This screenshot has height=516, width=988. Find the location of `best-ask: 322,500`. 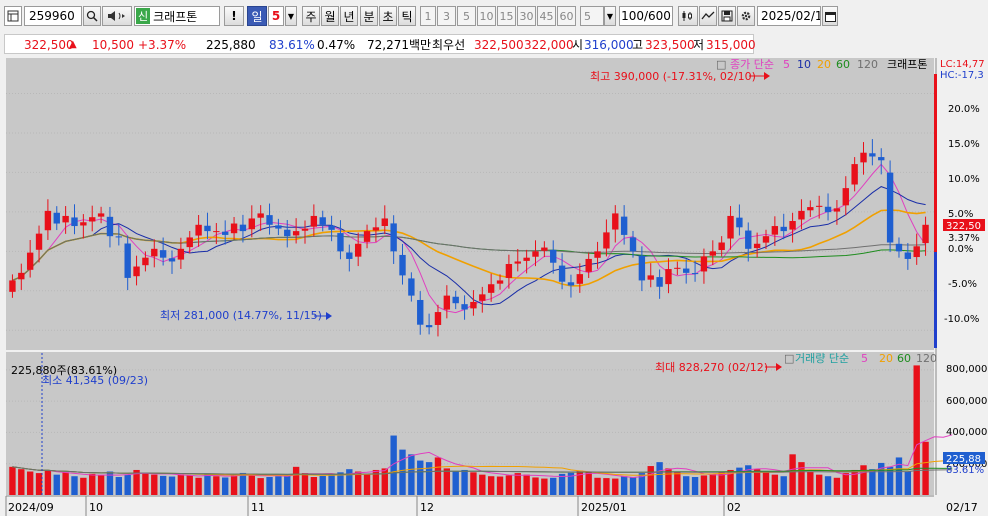

best-ask: 322,500 is located at coordinates (499, 45).